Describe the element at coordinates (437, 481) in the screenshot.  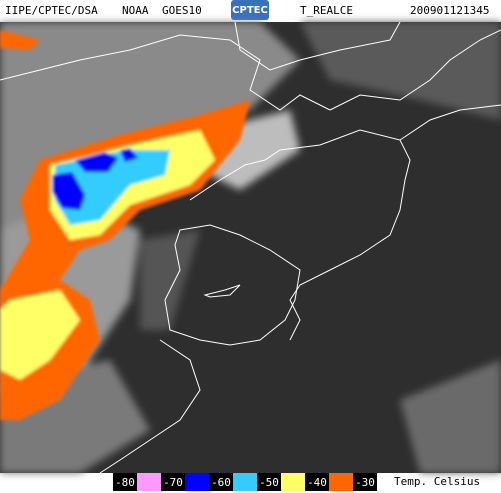
I see `legend-title: Temp. Celsius` at that location.